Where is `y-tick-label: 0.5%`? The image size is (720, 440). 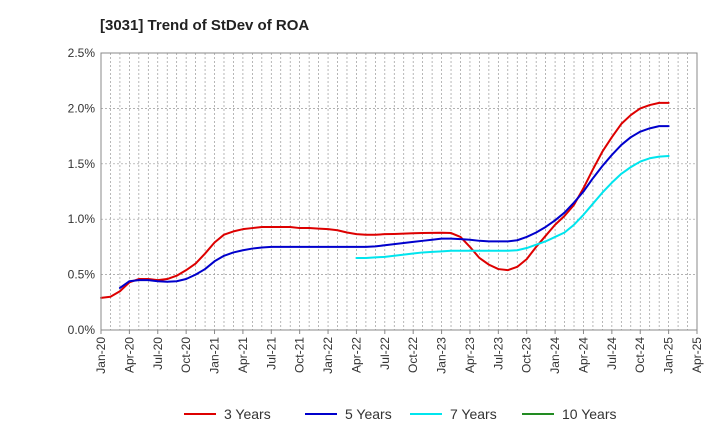 y-tick-label: 0.5% is located at coordinates (82, 275).